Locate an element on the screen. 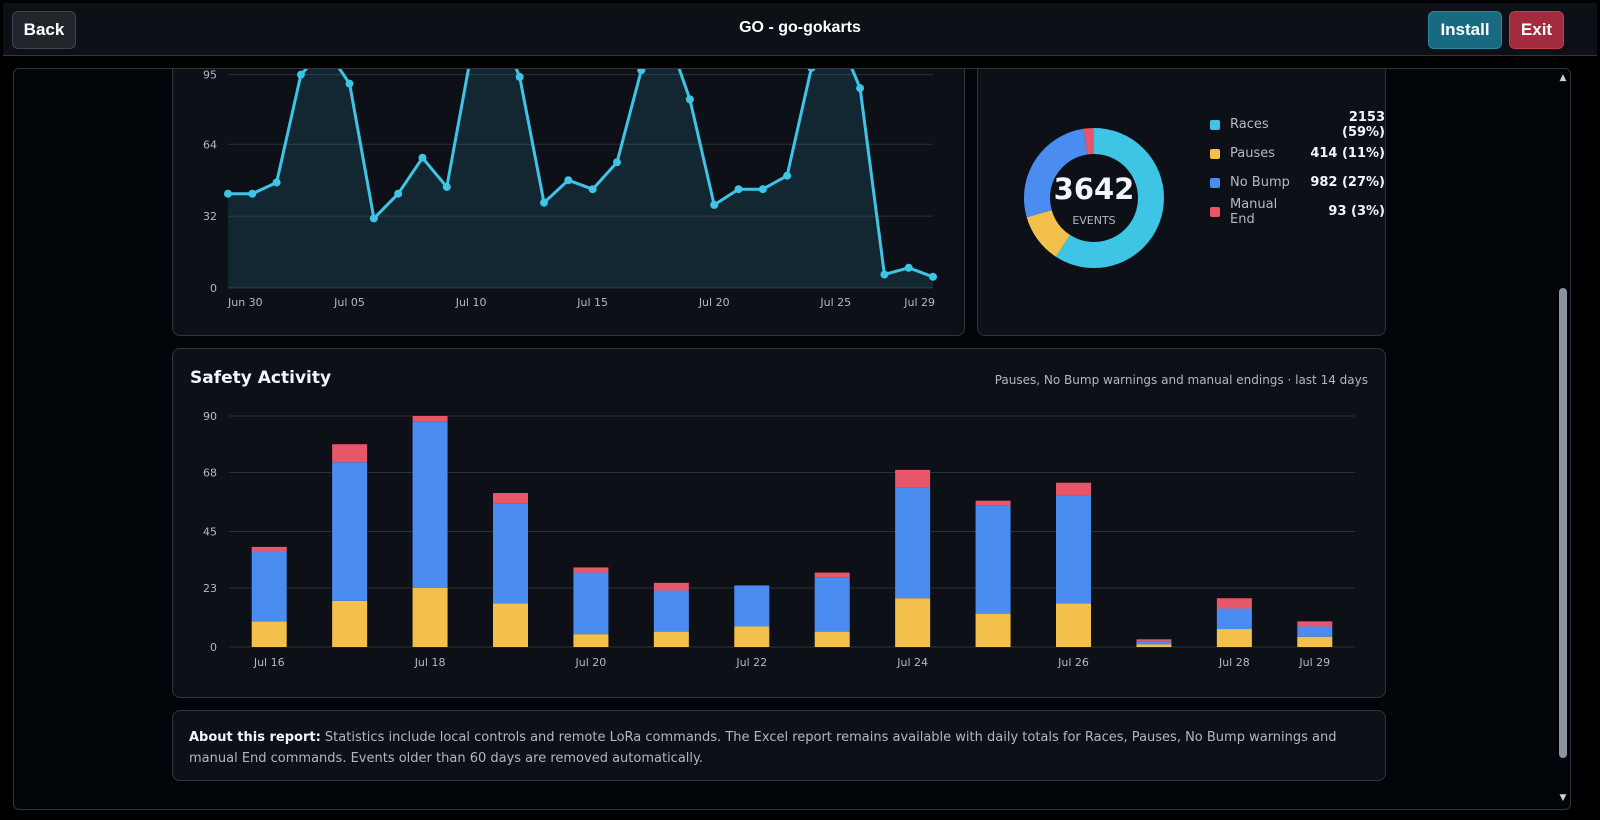  y-tick-label: 64 is located at coordinates (210, 144).